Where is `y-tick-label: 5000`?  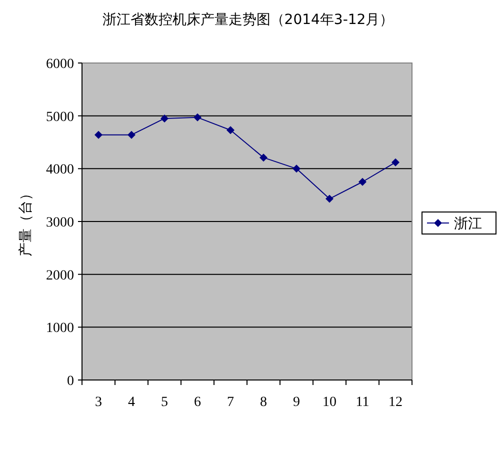 y-tick-label: 5000 is located at coordinates (60, 117).